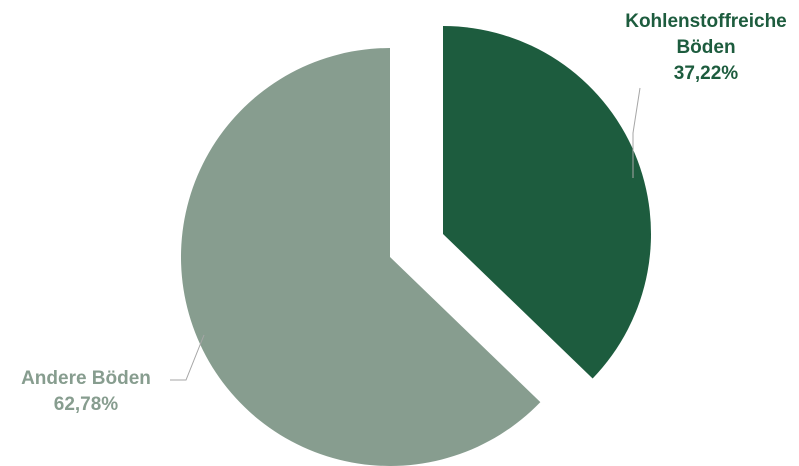  I want to click on slice-name-line-0: Böden, so click(705, 47).